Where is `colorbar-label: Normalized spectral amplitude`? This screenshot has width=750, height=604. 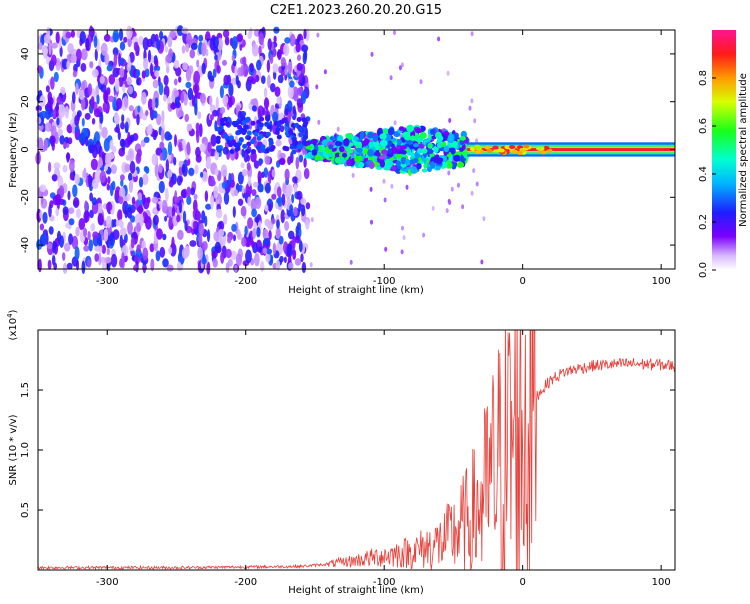
colorbar-label: Normalized spectral amplitude is located at coordinates (743, 150).